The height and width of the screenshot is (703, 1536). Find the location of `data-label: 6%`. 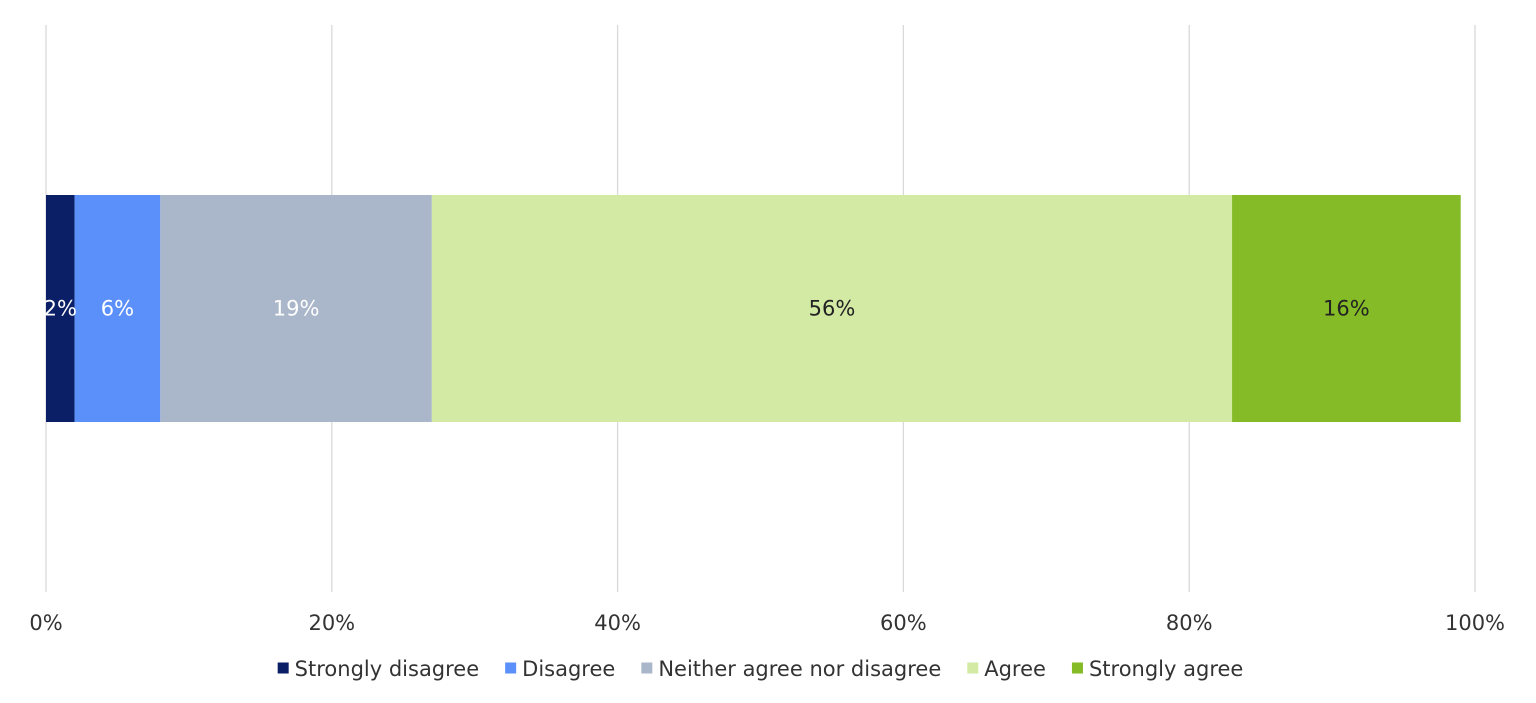

data-label: 6% is located at coordinates (117, 309).